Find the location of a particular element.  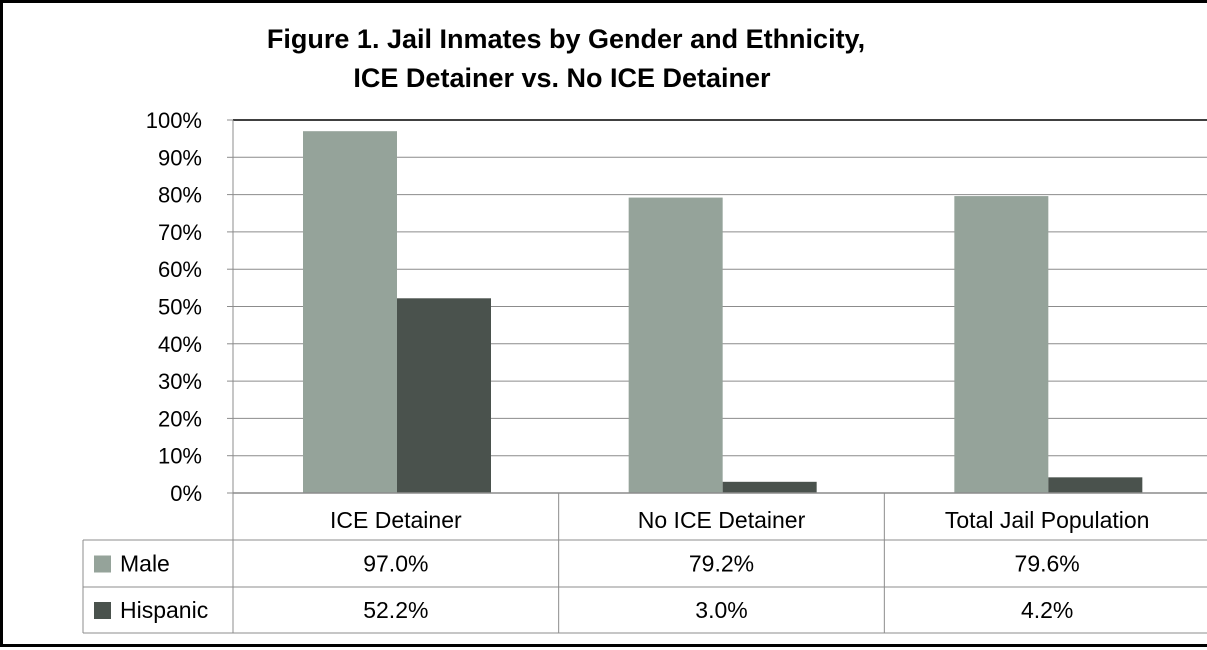

y-tick-label: 40% is located at coordinates (180, 344).